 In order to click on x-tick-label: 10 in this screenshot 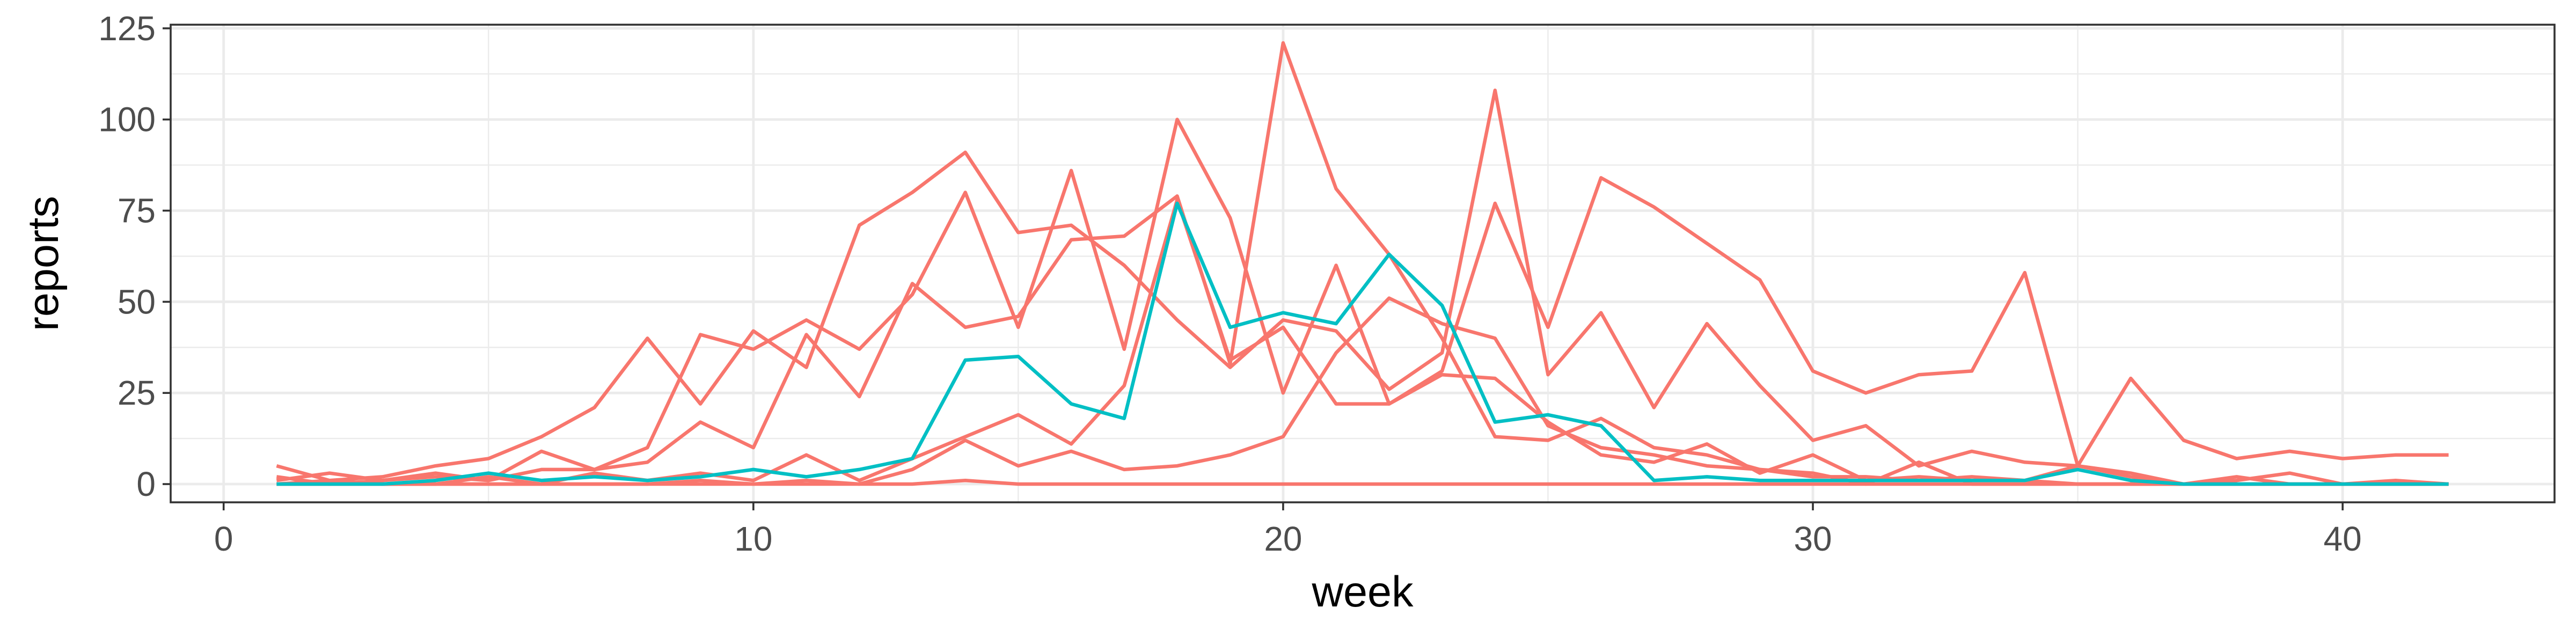, I will do `click(753, 538)`.